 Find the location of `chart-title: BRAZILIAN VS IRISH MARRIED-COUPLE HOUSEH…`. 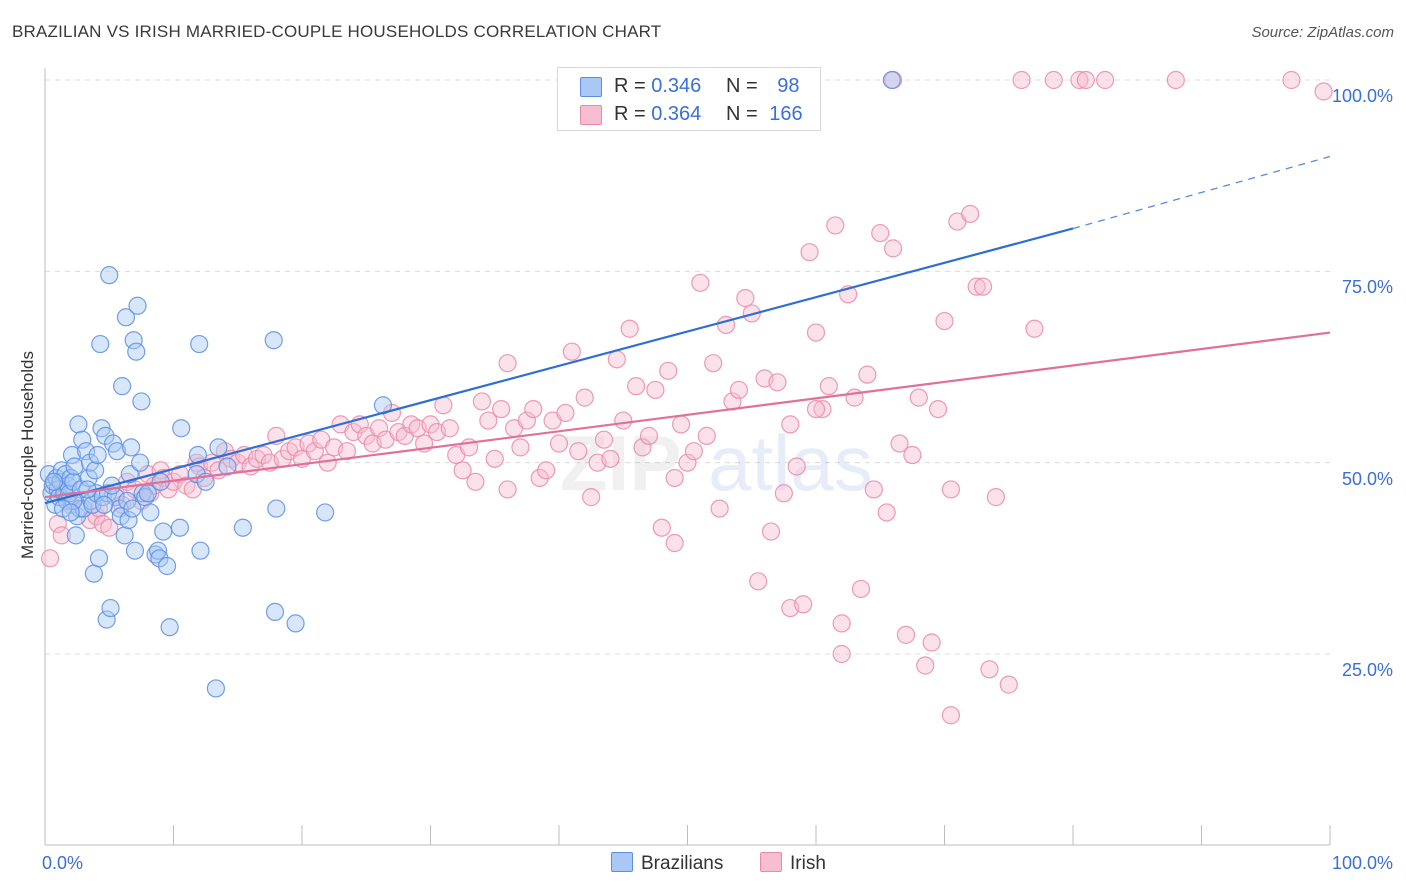

chart-title: BRAZILIAN VS IRISH MARRIED-COUPLE HOUSEH… is located at coordinates (337, 31).